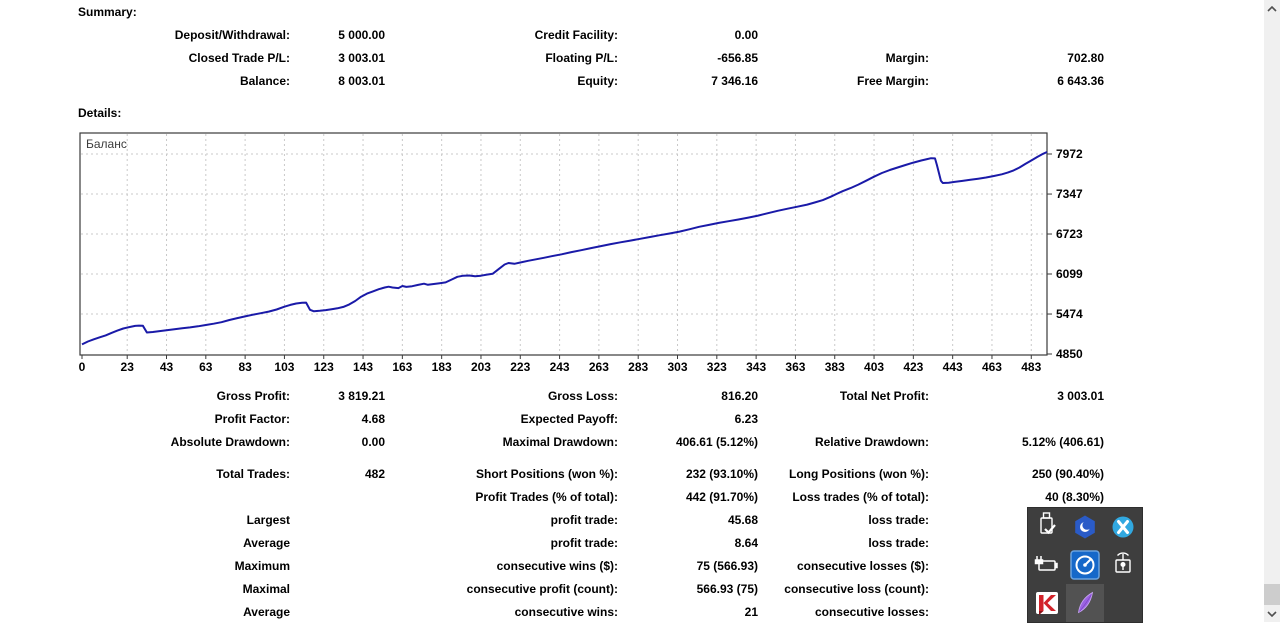 The height and width of the screenshot is (624, 1280). Describe the element at coordinates (1069, 354) in the screenshot. I see `y-axis-tick-label: 4850` at that location.